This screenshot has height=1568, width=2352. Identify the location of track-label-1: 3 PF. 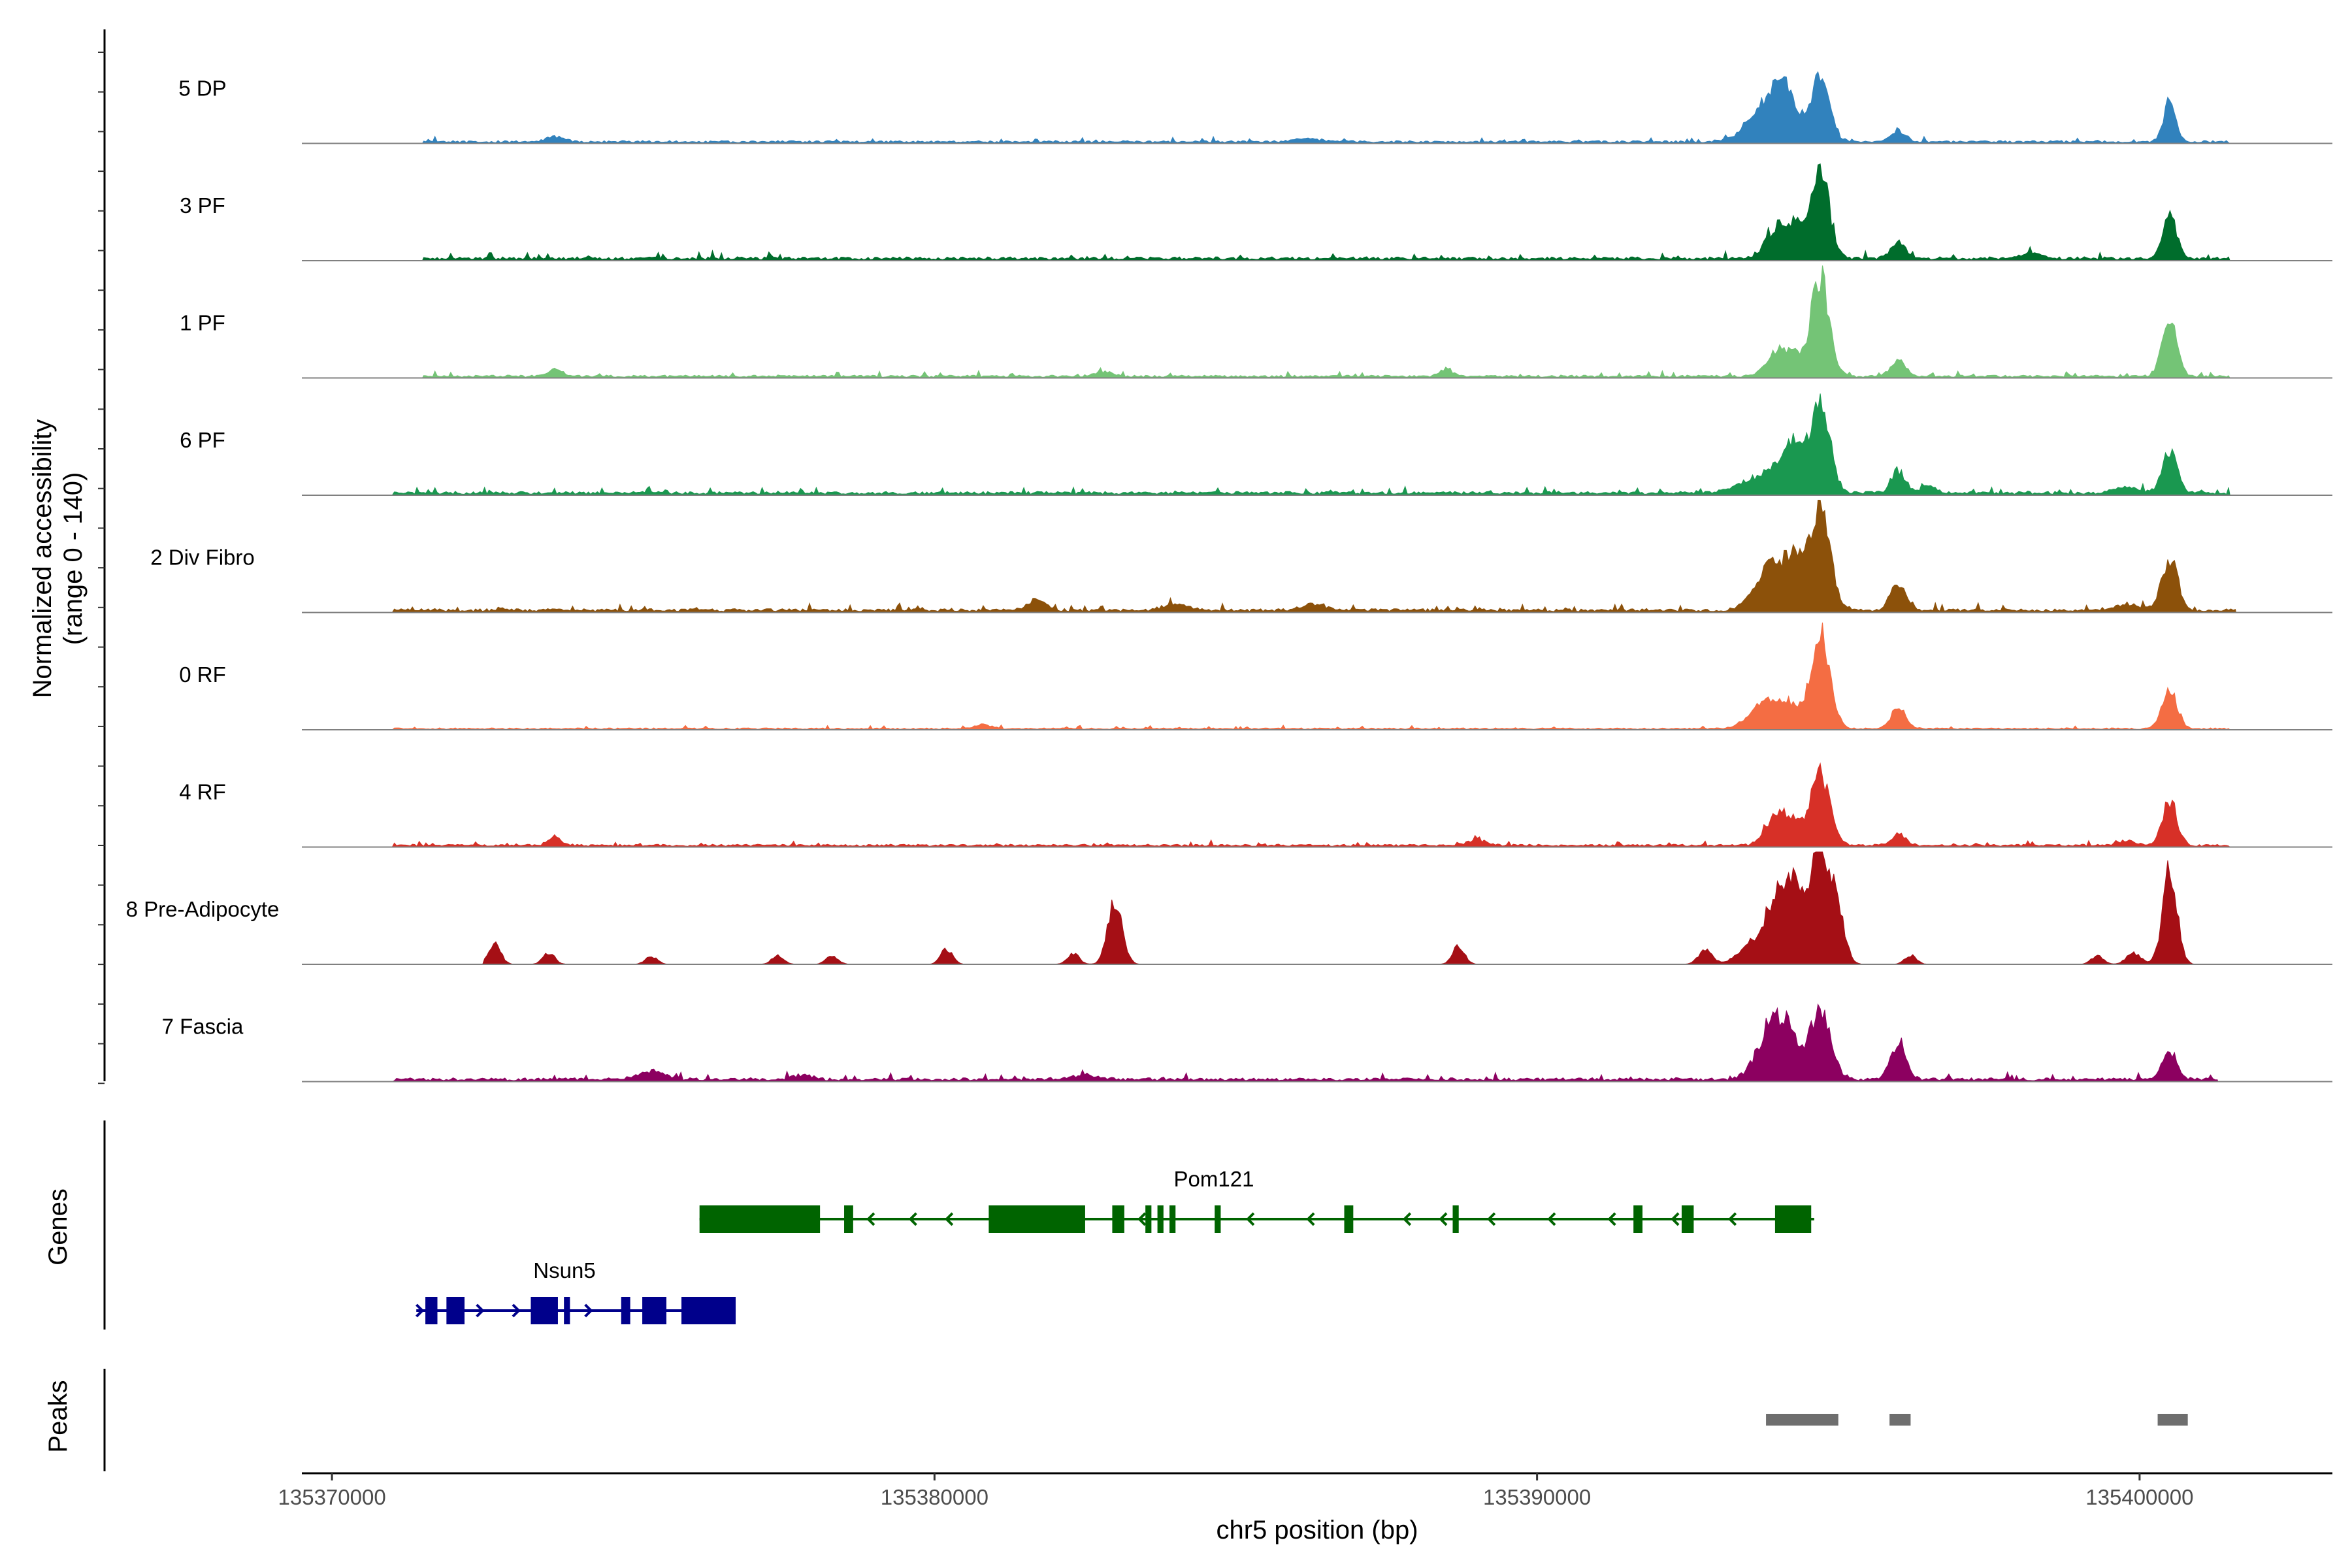
(202, 205).